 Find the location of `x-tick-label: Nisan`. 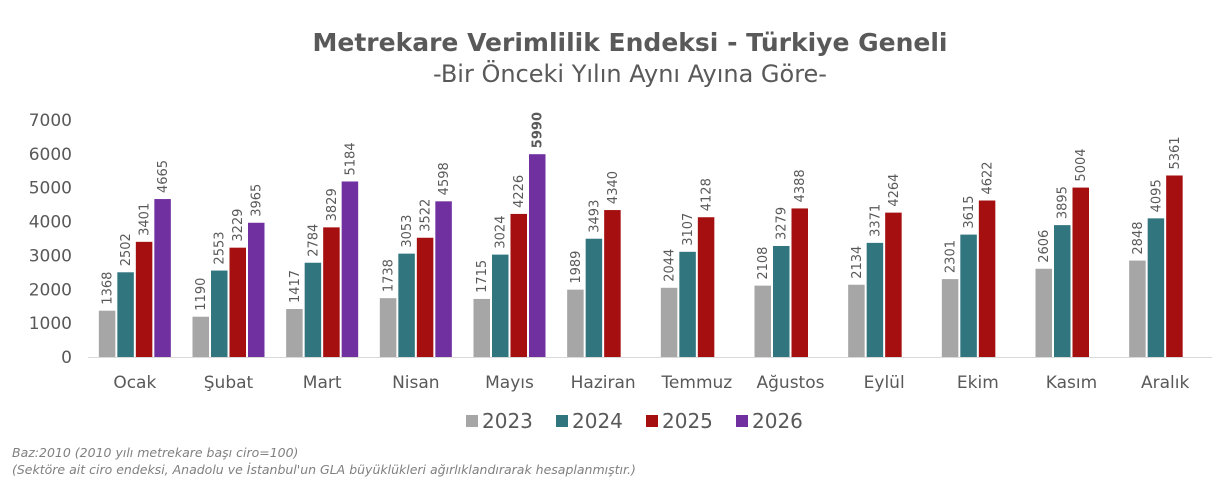

x-tick-label: Nisan is located at coordinates (416, 383).